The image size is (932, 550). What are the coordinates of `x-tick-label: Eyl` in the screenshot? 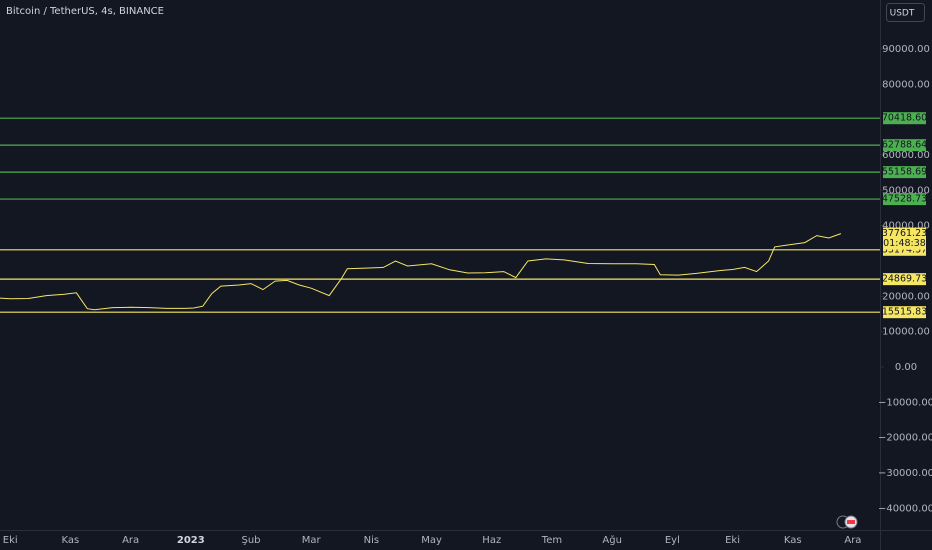 It's located at (672, 540).